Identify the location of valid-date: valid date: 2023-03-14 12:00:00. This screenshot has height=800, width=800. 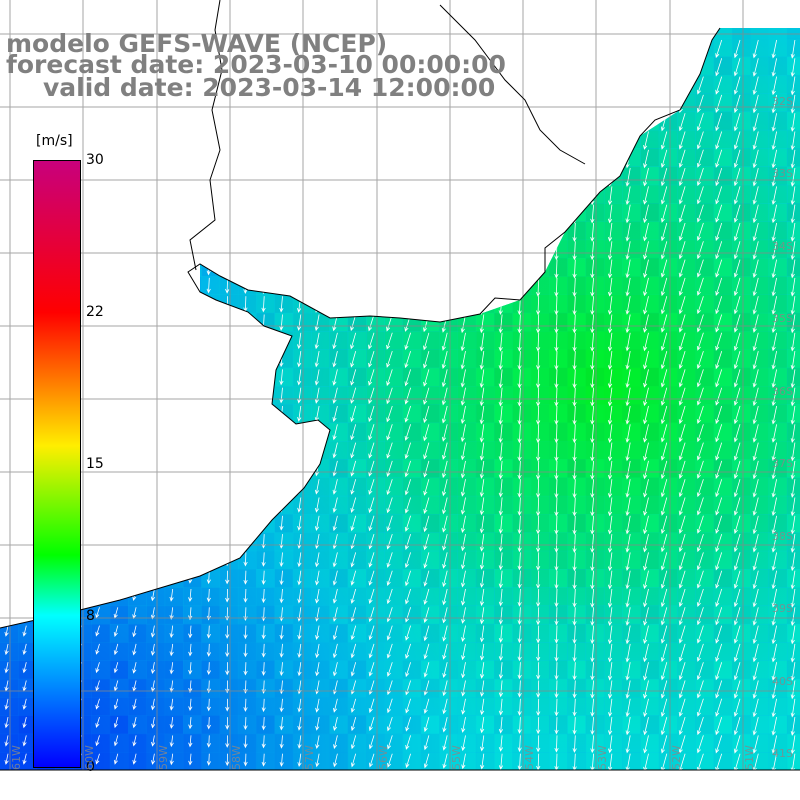
(269, 87).